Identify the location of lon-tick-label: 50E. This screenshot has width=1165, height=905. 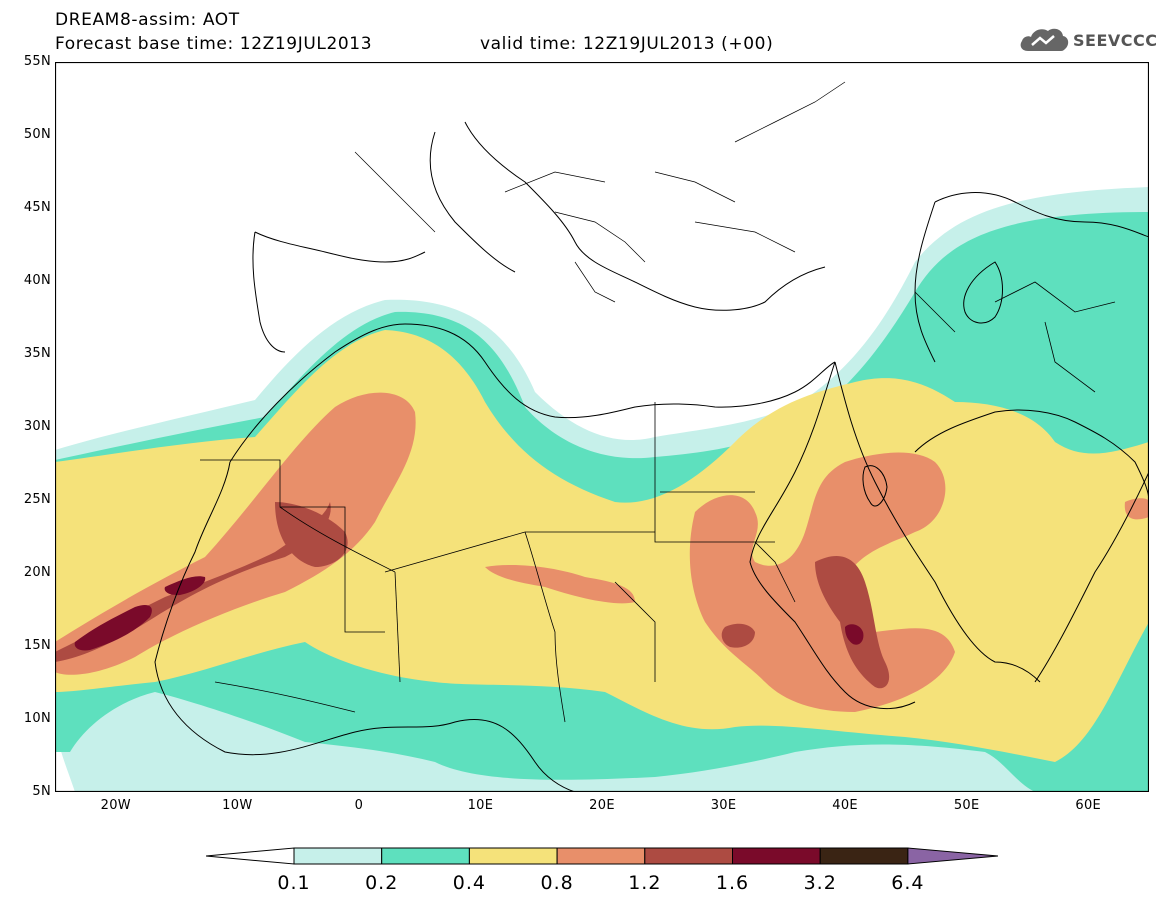
(966, 805).